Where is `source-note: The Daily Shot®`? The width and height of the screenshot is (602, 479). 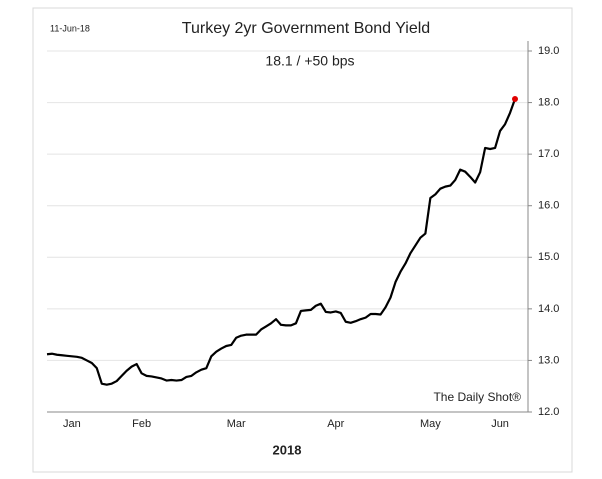 source-note: The Daily Shot® is located at coordinates (477, 397).